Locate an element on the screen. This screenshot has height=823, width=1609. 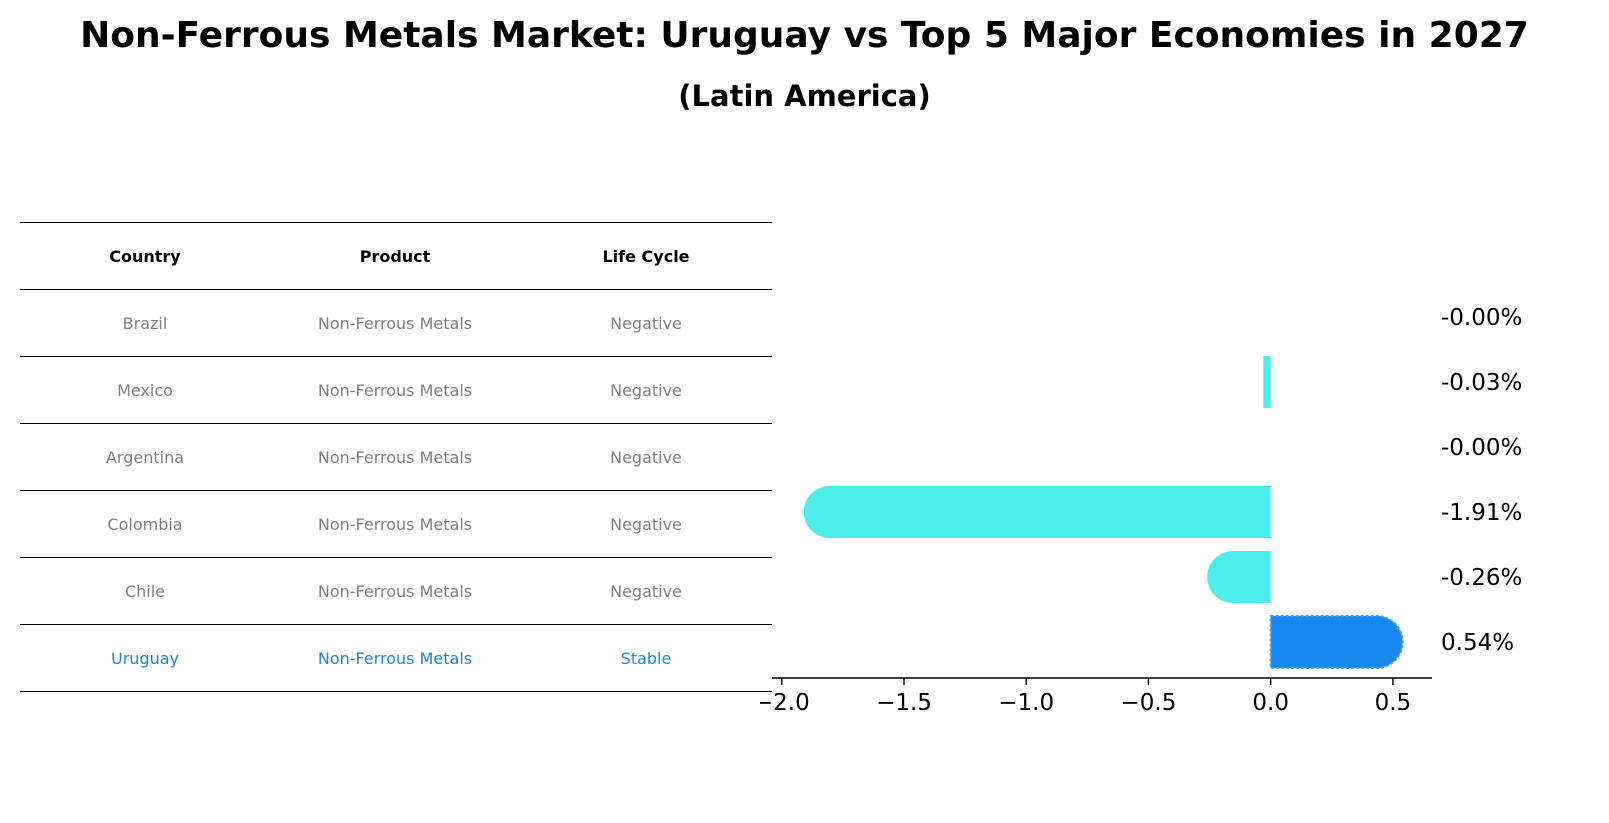
bar-colombia is located at coordinates (1037, 512).